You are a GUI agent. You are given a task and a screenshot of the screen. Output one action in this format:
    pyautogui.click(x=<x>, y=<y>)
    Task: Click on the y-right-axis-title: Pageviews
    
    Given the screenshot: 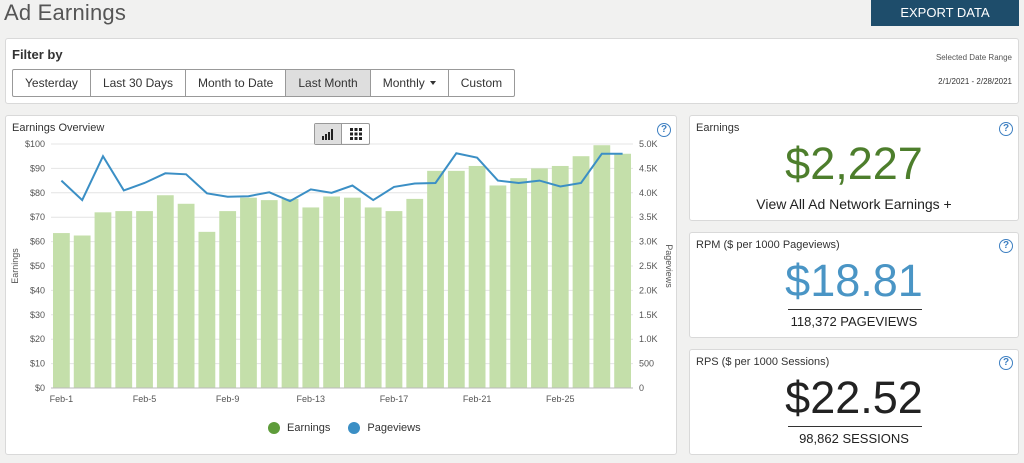 What is the action you would take?
    pyautogui.click(x=669, y=266)
    